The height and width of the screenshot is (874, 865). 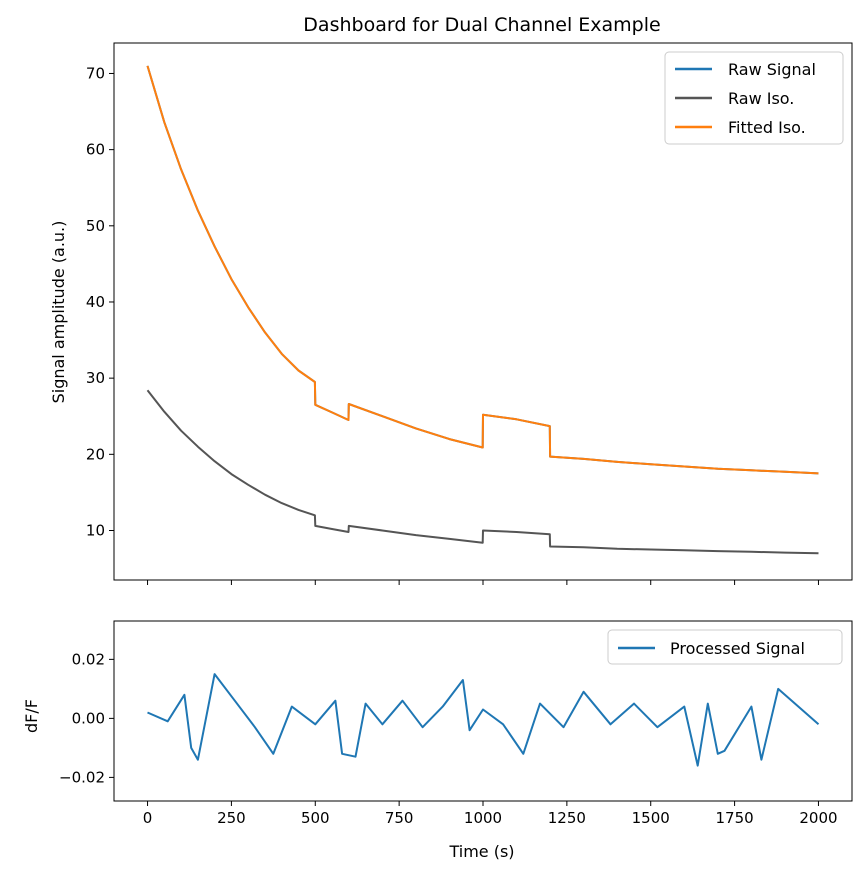 I want to click on x-tick-label: 500, so click(x=315, y=818).